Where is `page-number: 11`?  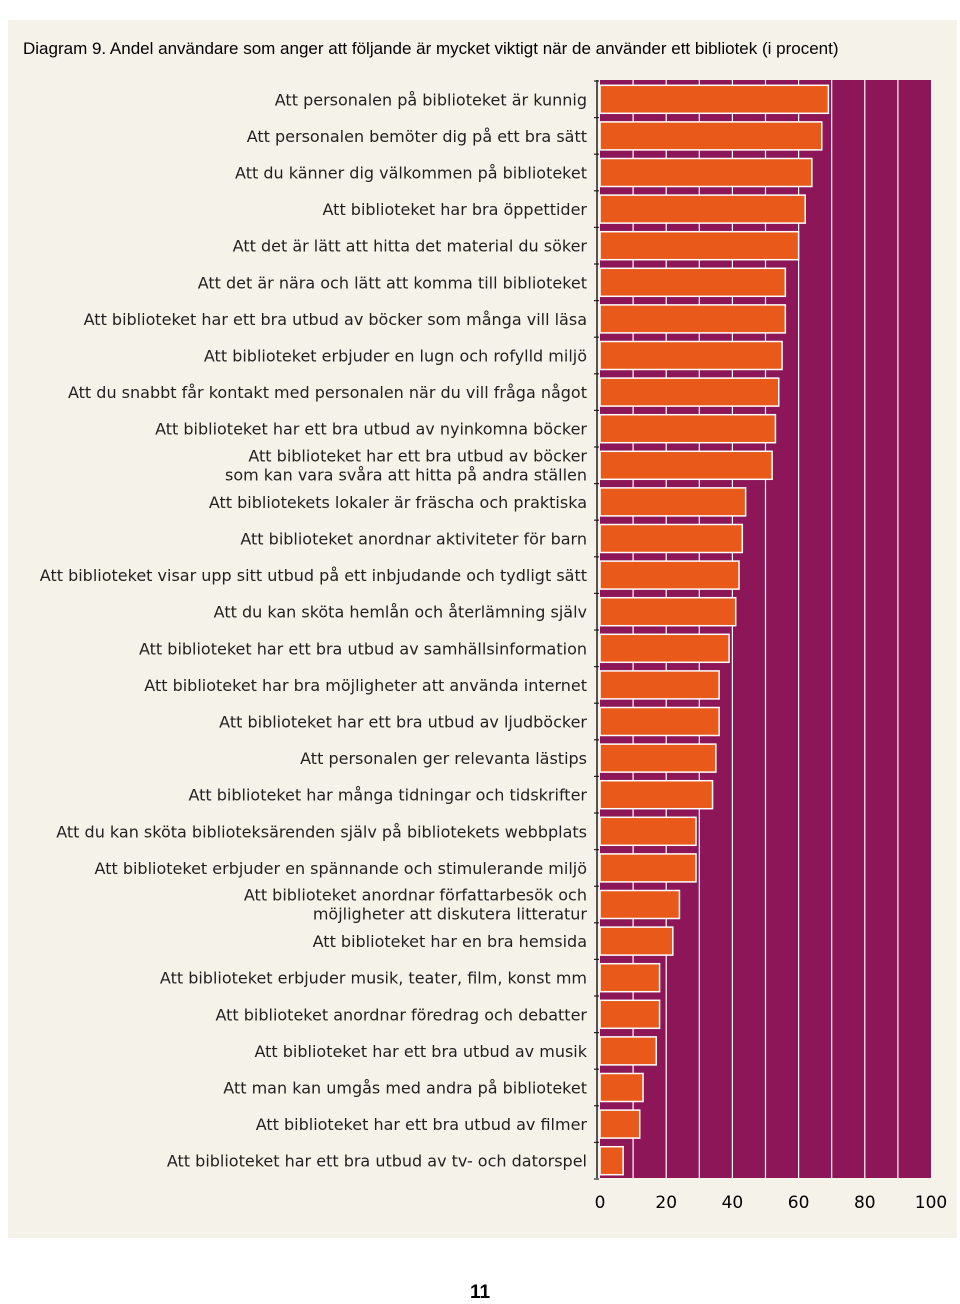
page-number: 11 is located at coordinates (480, 1292).